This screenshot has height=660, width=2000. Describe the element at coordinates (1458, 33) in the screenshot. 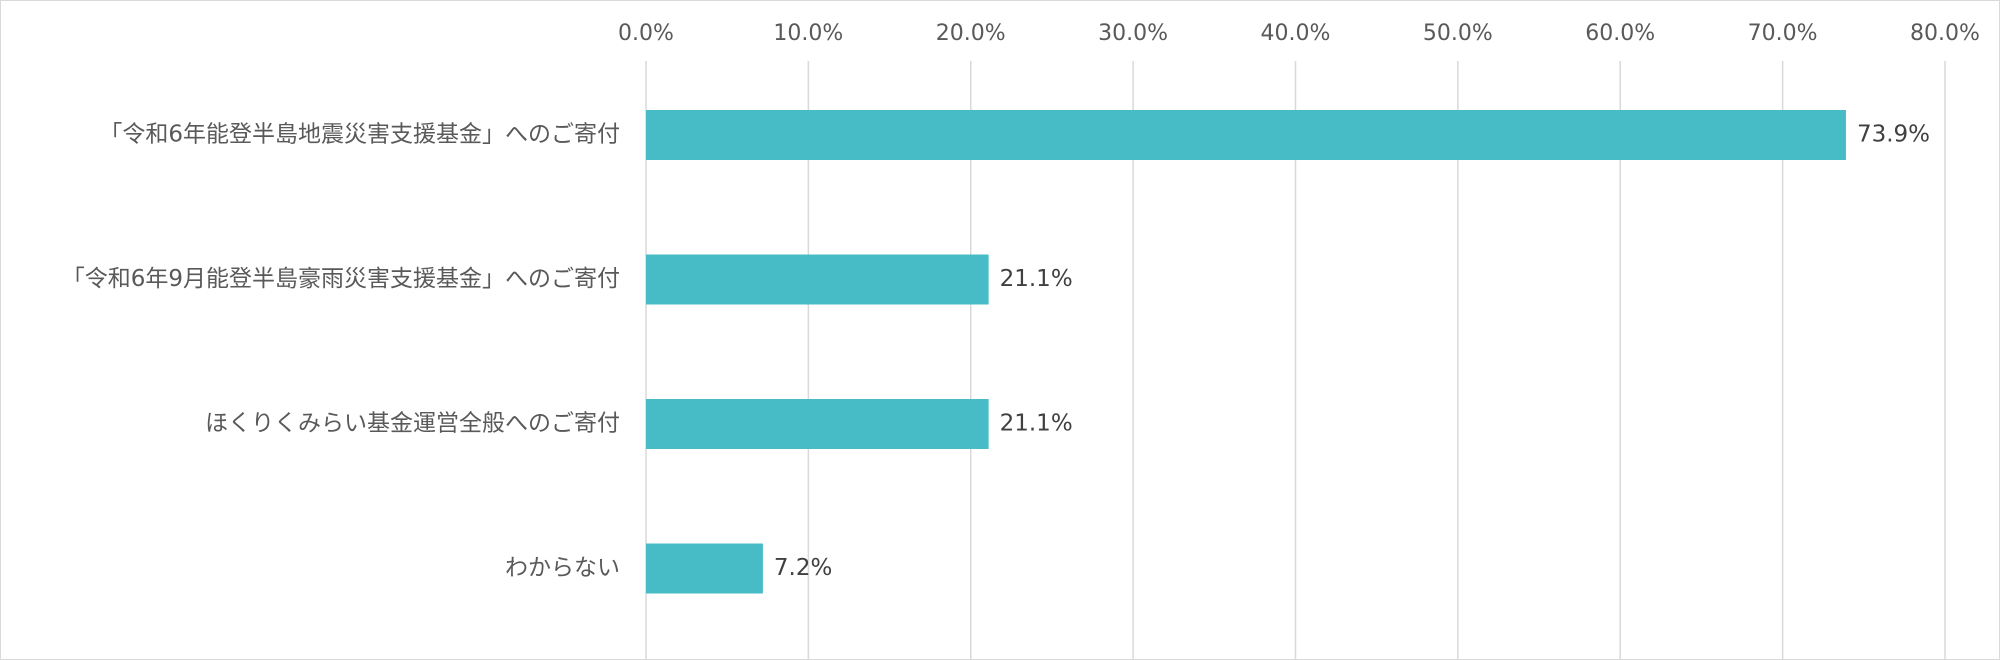

I see `x-tick-label: 50.0%` at that location.